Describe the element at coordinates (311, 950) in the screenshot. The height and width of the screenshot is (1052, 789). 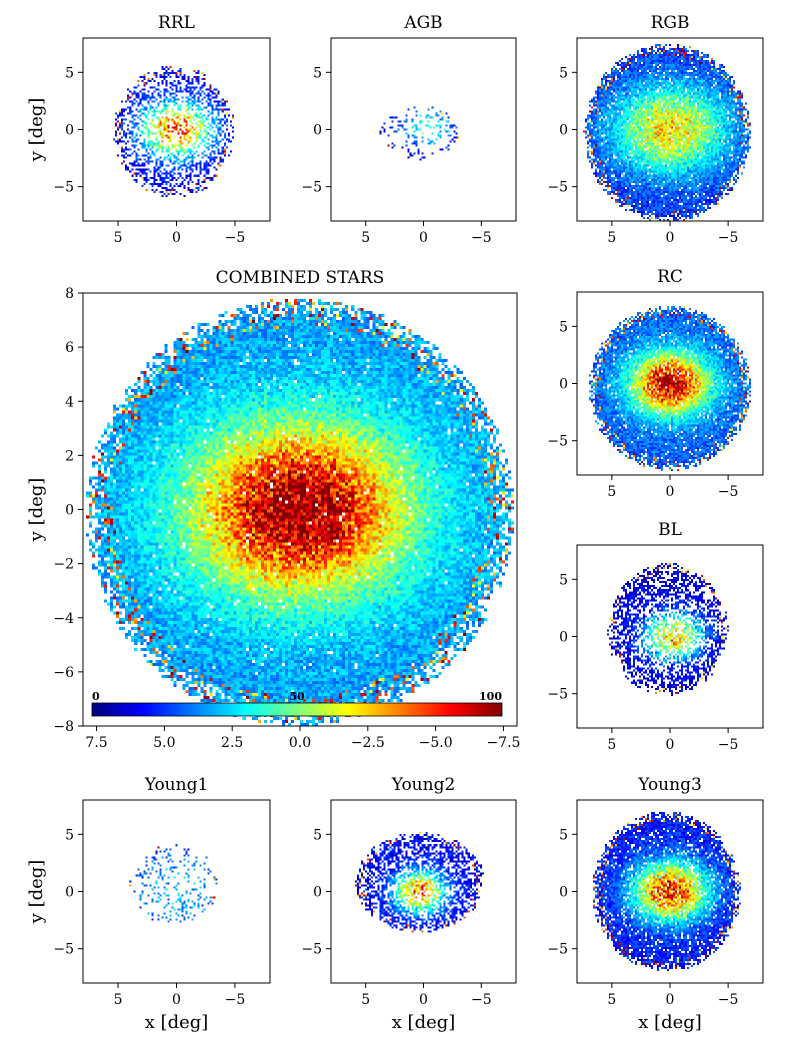
I see `y-tick-label-young2: −5` at that location.